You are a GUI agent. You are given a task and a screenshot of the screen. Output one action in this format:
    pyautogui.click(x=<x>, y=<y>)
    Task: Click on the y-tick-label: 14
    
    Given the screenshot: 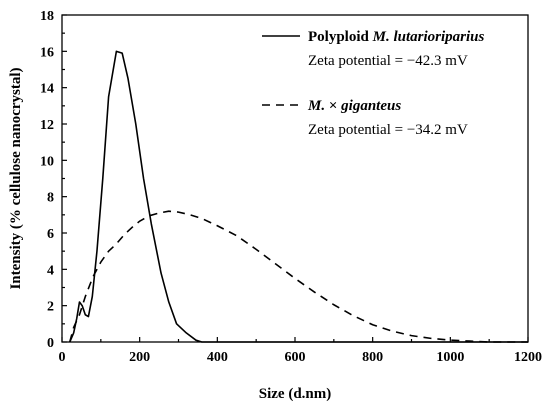 What is the action you would take?
    pyautogui.click(x=47, y=89)
    